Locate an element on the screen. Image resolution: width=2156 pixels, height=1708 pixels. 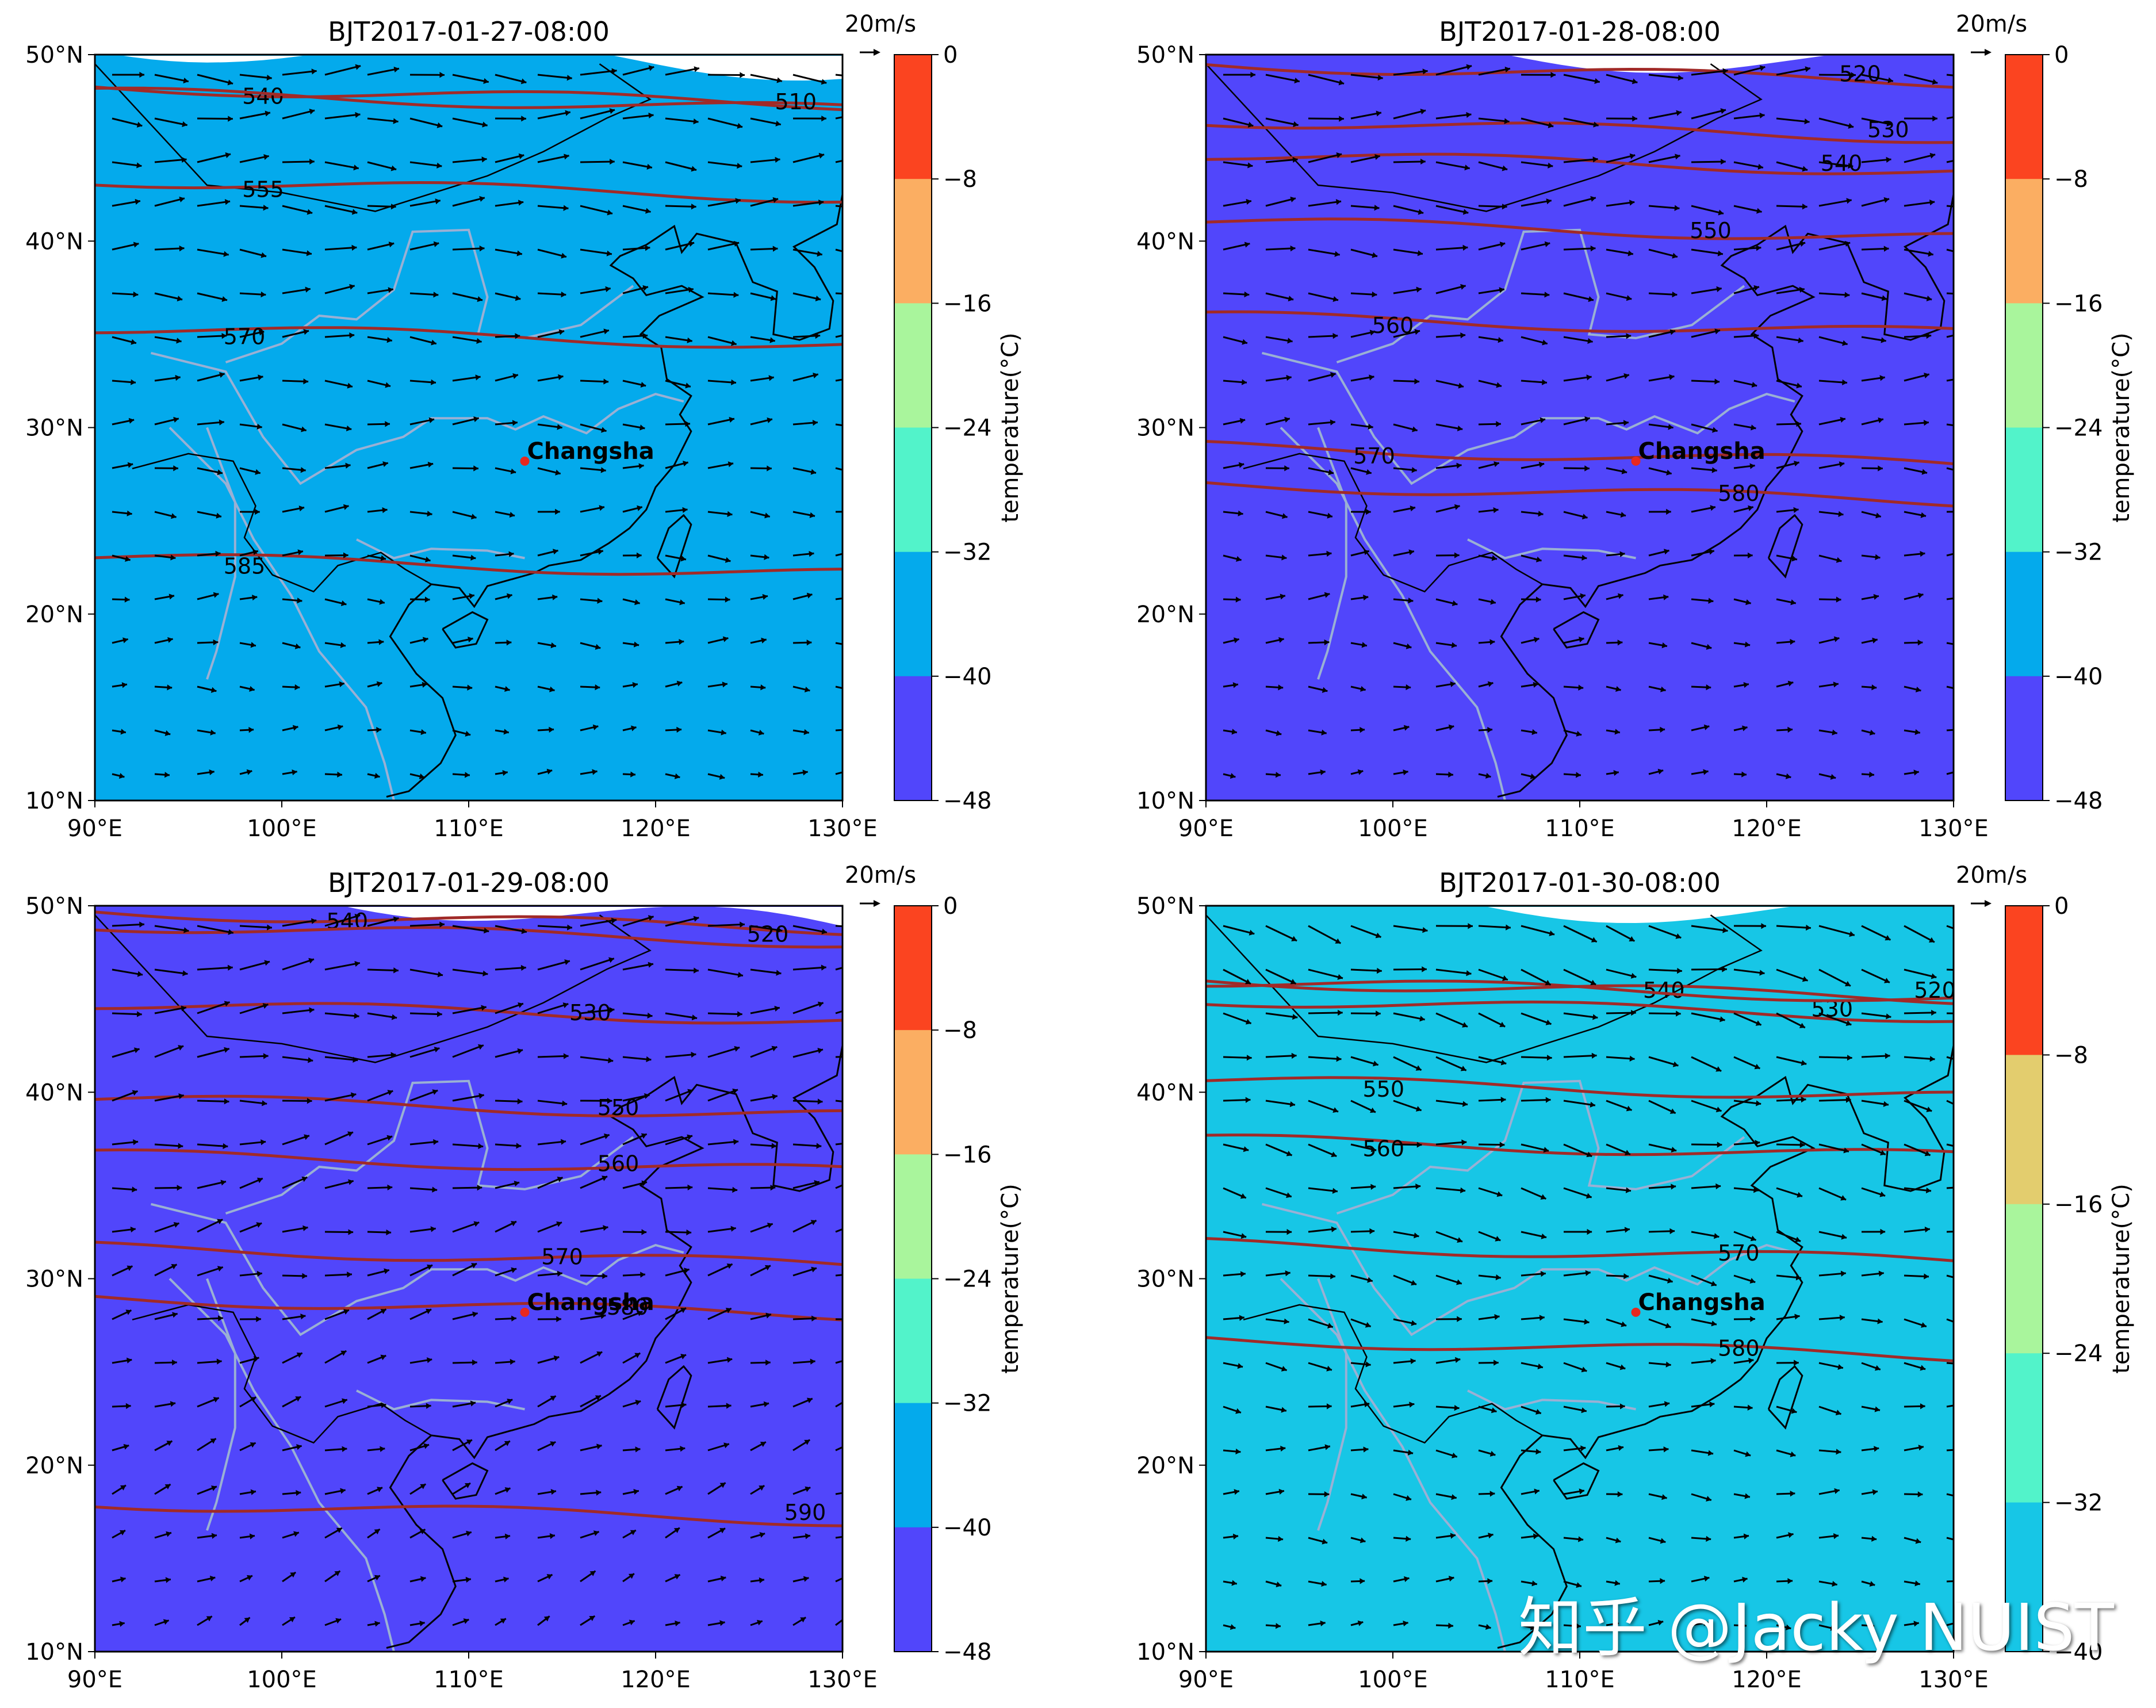
quiver-key-label: 20m/s is located at coordinates (880, 24).